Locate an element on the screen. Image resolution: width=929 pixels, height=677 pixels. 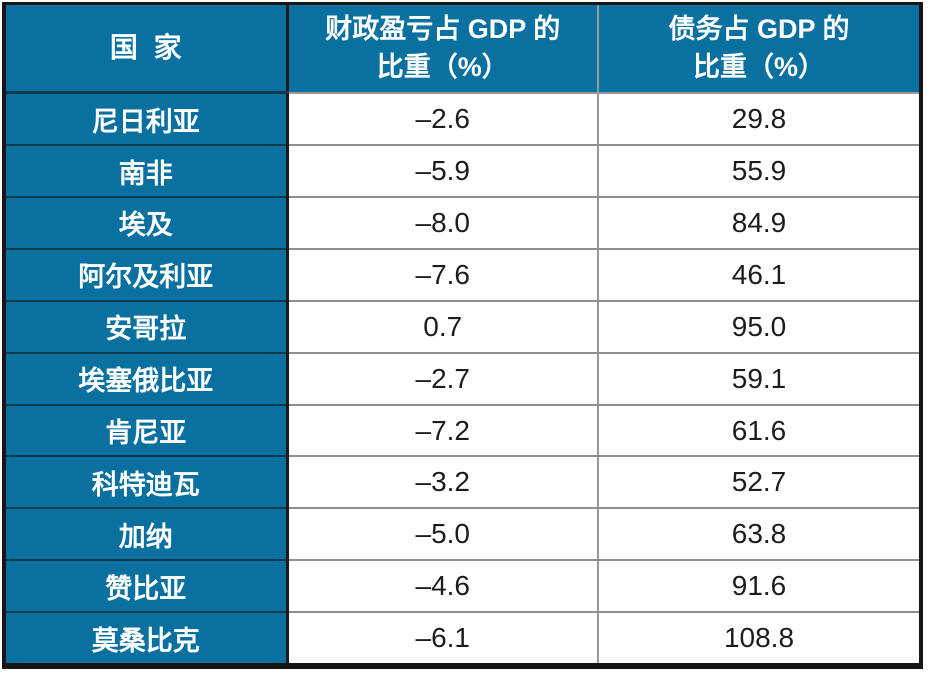
header-country: 国 家 is located at coordinates (147, 49).